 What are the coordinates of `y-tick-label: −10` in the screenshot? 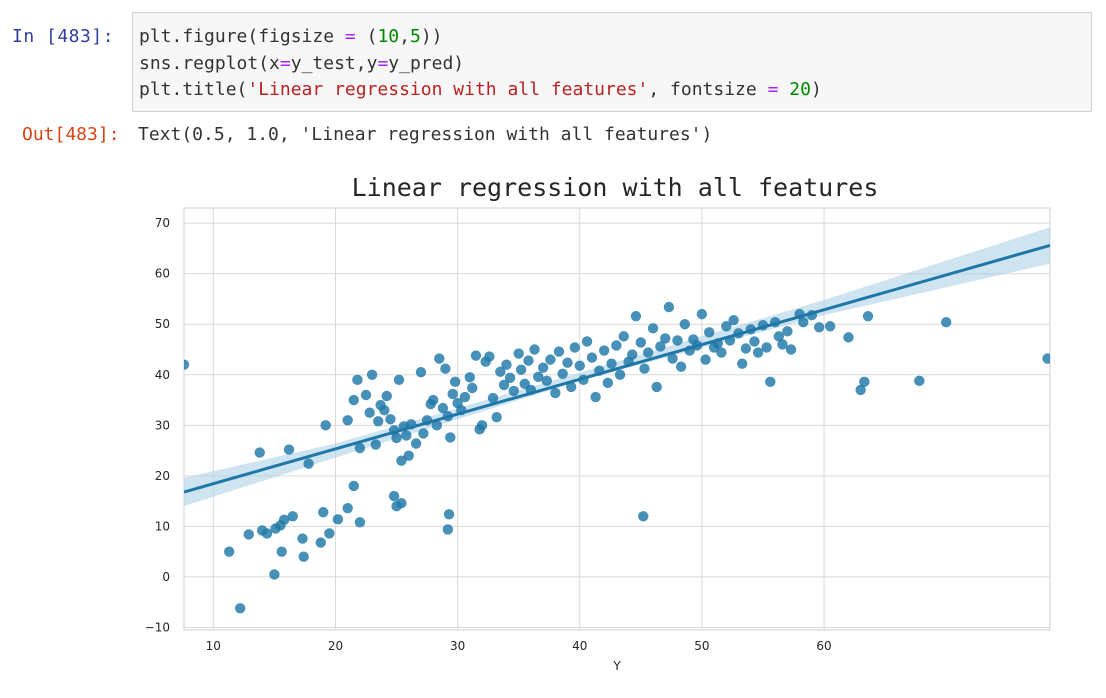 It's located at (157, 627).